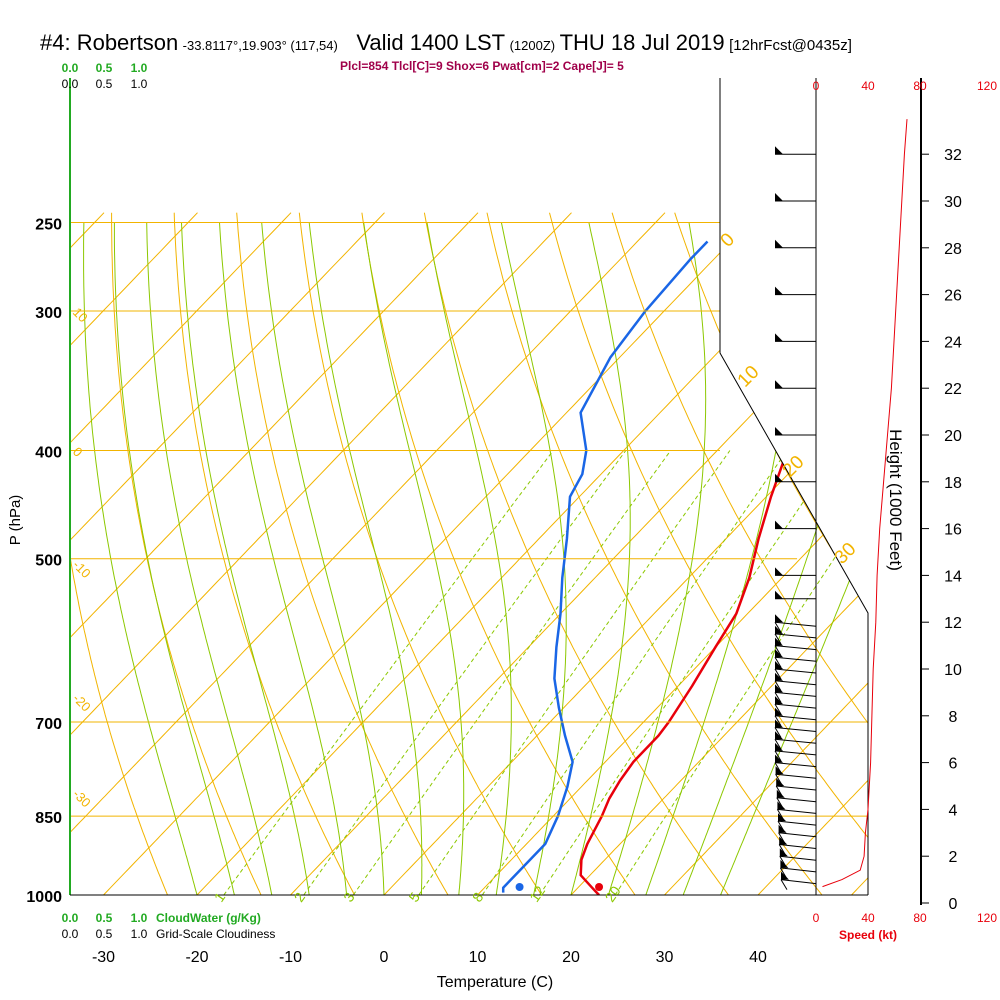  I want to click on pressure-tick-label: 250, so click(48, 224).